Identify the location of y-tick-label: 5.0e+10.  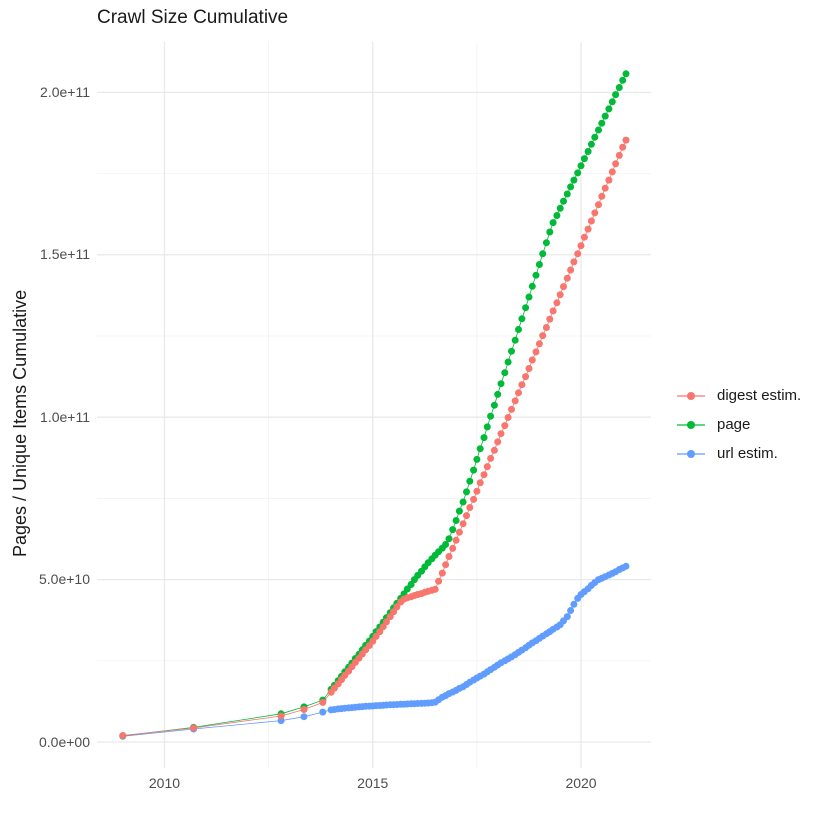
(64, 579).